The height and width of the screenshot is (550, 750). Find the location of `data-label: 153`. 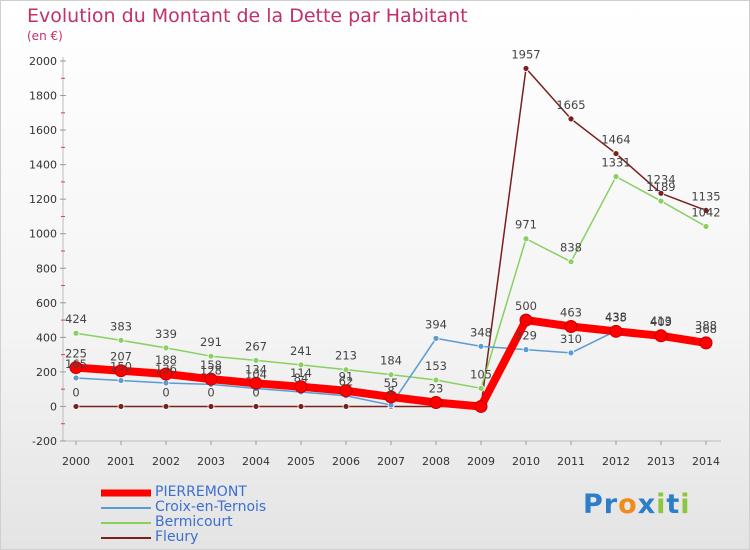

data-label: 153 is located at coordinates (436, 366).